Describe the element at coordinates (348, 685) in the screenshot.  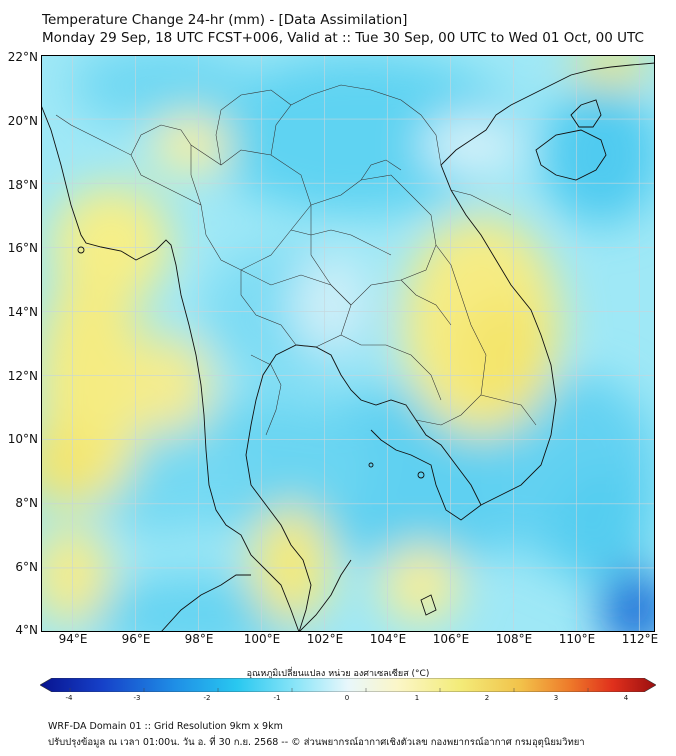
I see `colorbar` at that location.